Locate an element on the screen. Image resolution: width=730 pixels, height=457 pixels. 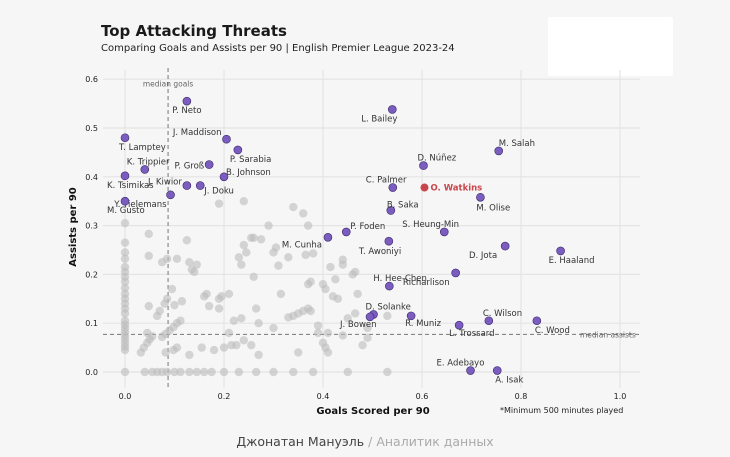
player-label: H. Hee-Chen is located at coordinates (400, 279).